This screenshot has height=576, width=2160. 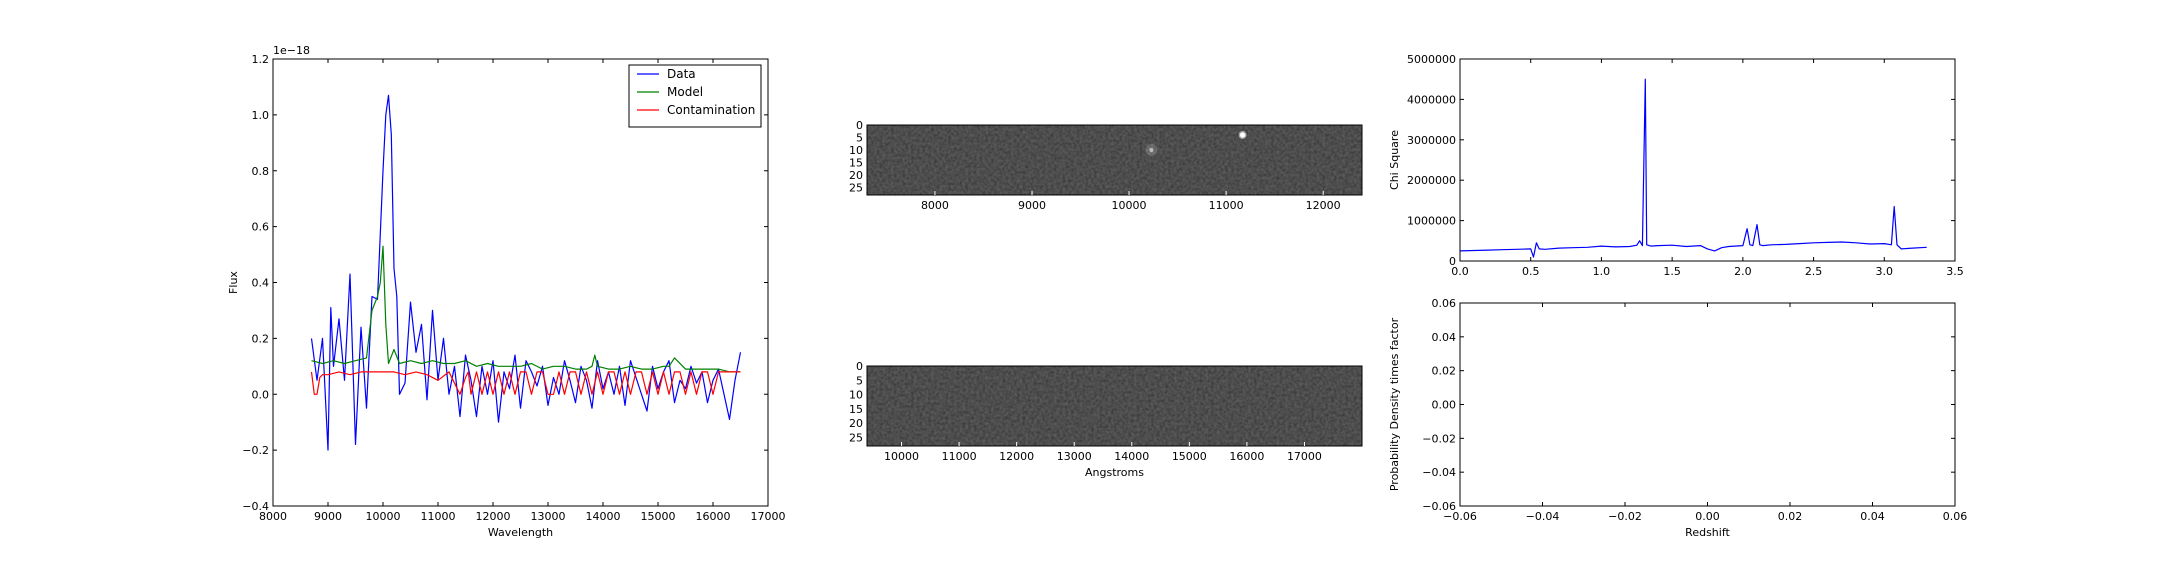 What do you see at coordinates (1439, 472) in the screenshot?
I see `y-tick-label: −0.04` at bounding box center [1439, 472].